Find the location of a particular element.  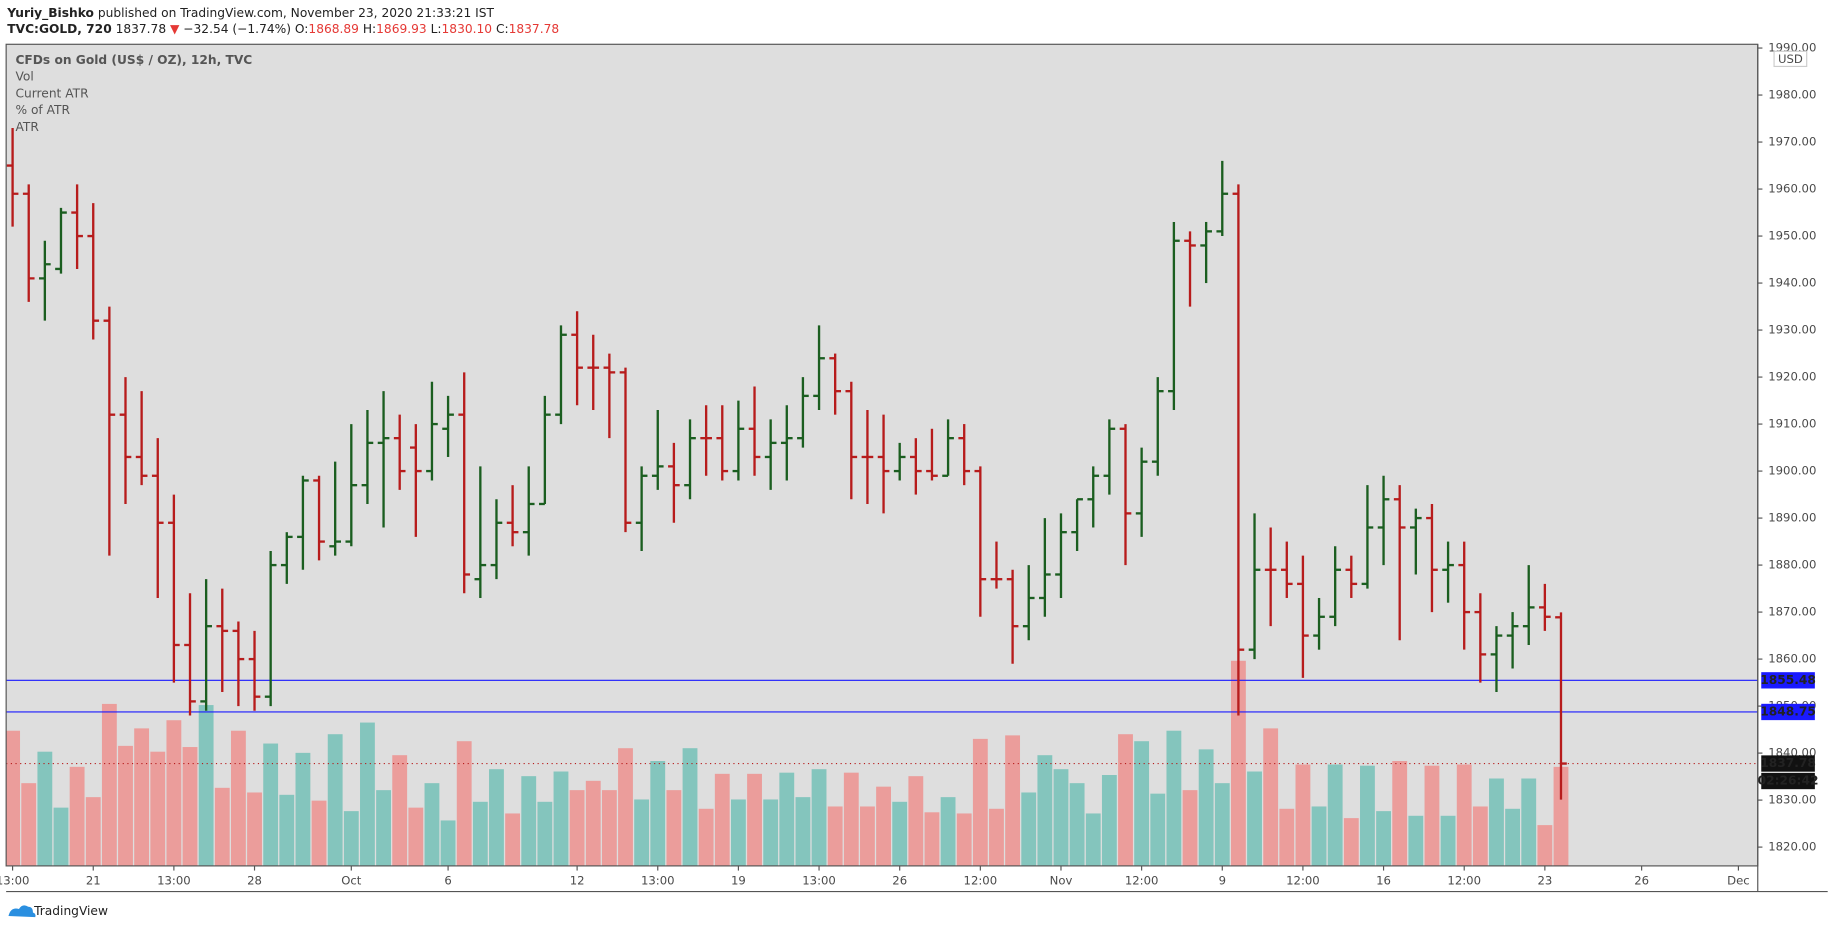

currency-box-bg is located at coordinates (1790, 59).